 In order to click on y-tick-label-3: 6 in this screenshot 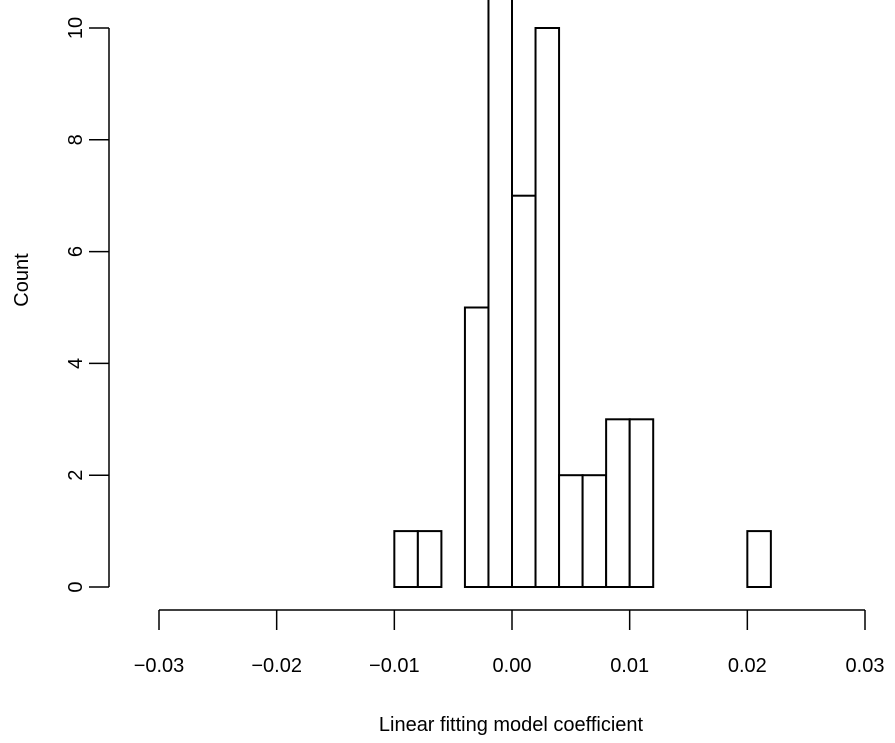, I will do `click(76, 251)`.